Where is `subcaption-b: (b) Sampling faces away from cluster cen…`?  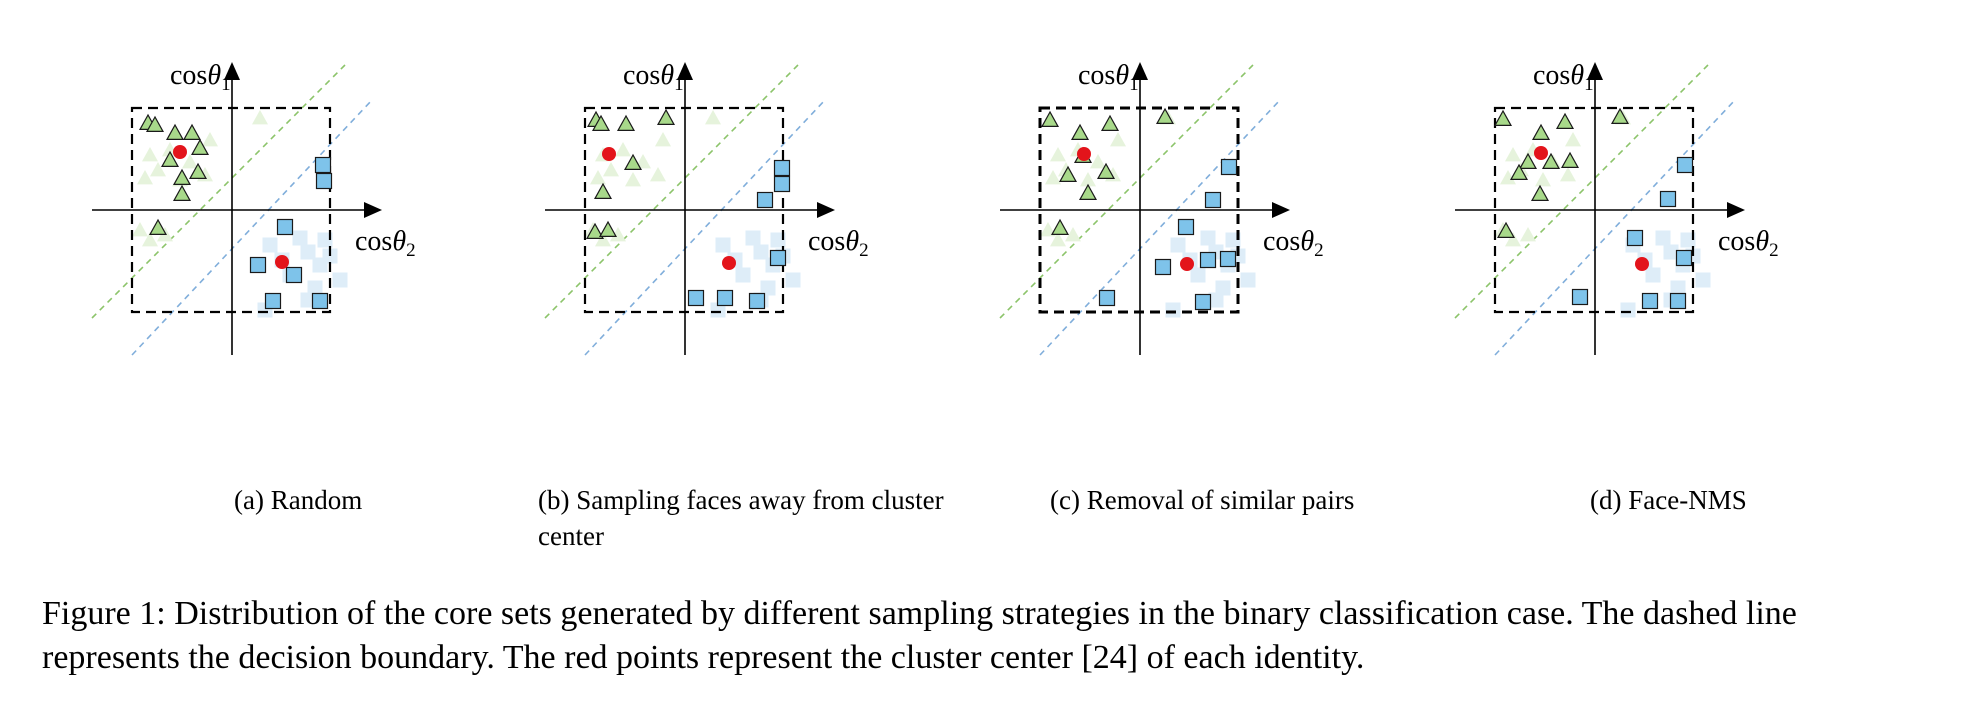
subcaption-b: (b) Sampling faces away from cluster cen… is located at coordinates (741, 518).